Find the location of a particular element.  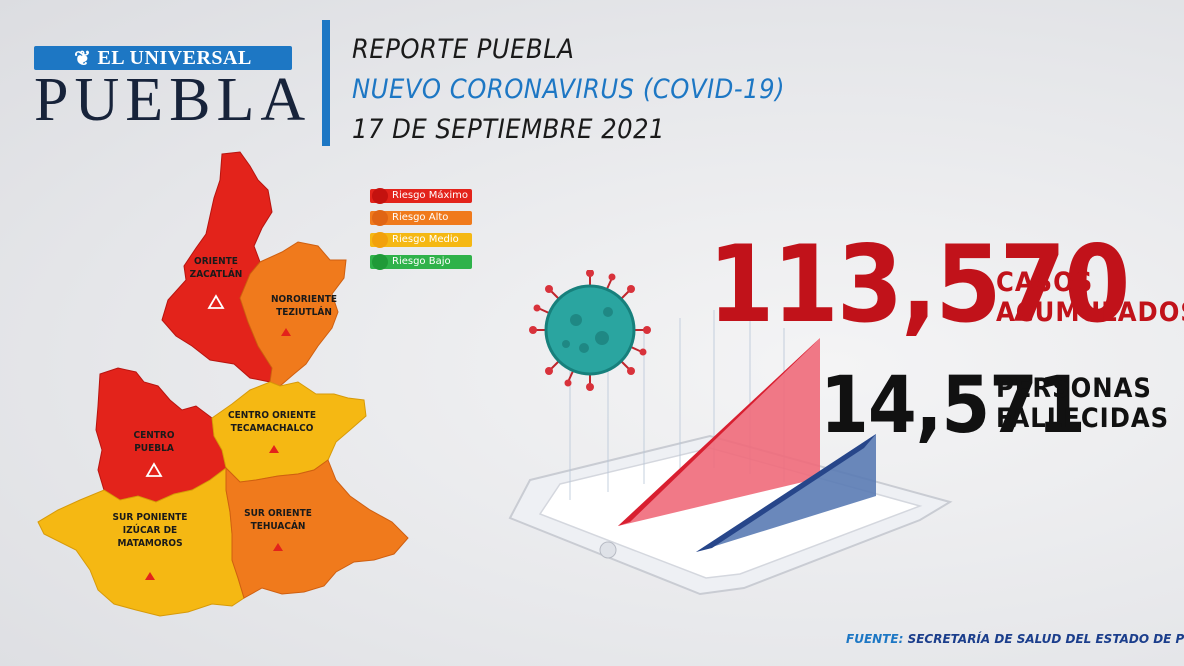

legend-item-medium: Riesgo Medio is located at coordinates (421, 240).